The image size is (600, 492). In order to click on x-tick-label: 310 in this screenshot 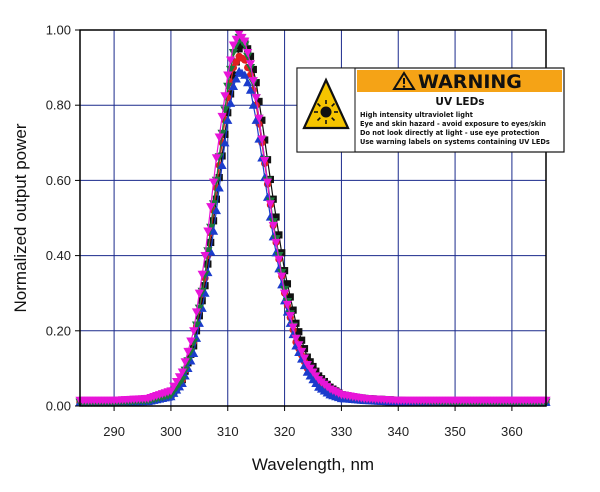, I will do `click(228, 431)`.